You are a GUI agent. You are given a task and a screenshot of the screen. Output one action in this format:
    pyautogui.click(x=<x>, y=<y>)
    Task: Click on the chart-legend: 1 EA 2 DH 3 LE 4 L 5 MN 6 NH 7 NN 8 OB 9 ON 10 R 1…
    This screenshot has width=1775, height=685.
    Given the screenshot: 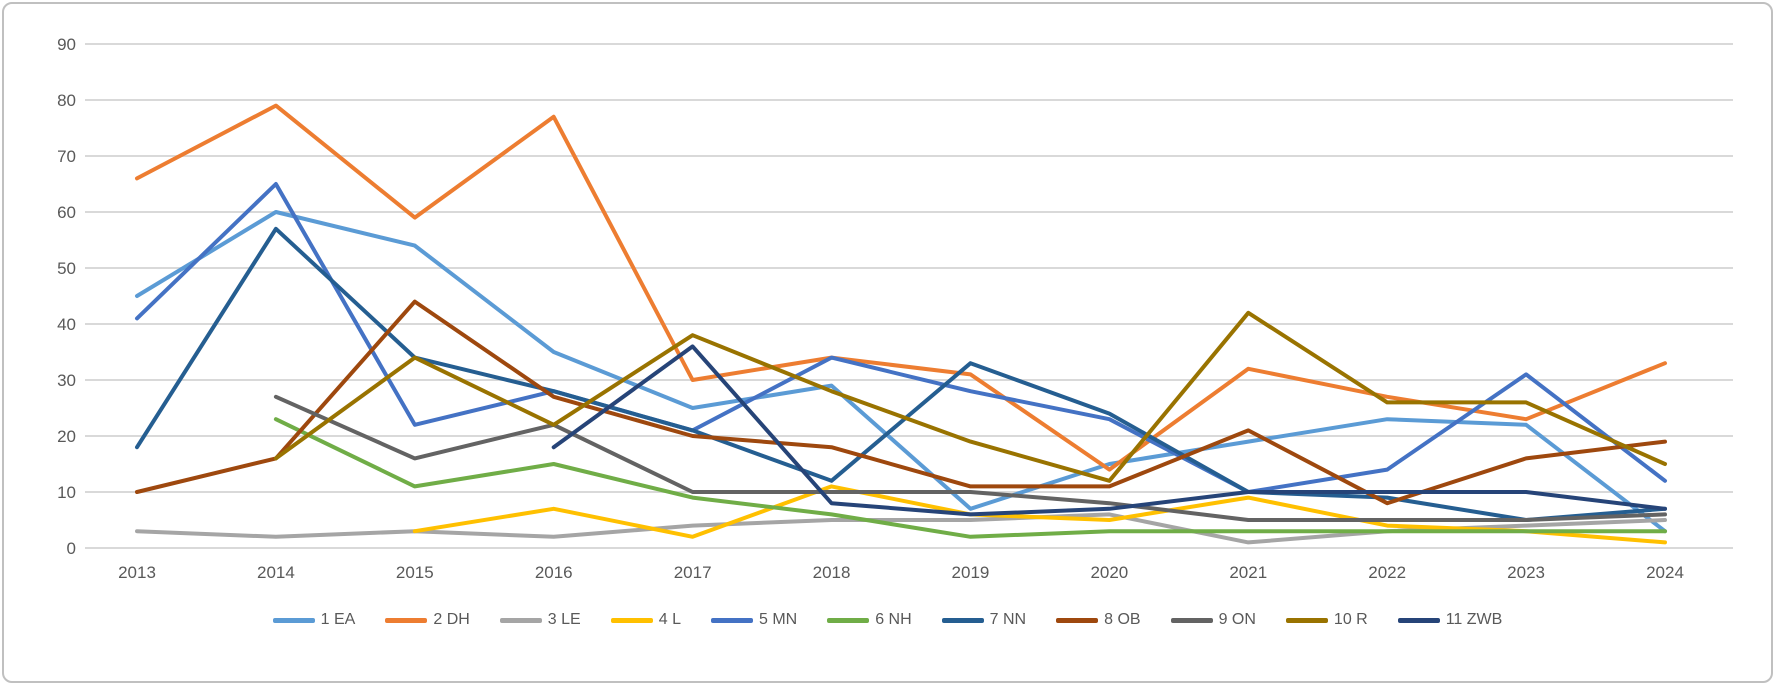 What is the action you would take?
    pyautogui.click(x=887, y=620)
    